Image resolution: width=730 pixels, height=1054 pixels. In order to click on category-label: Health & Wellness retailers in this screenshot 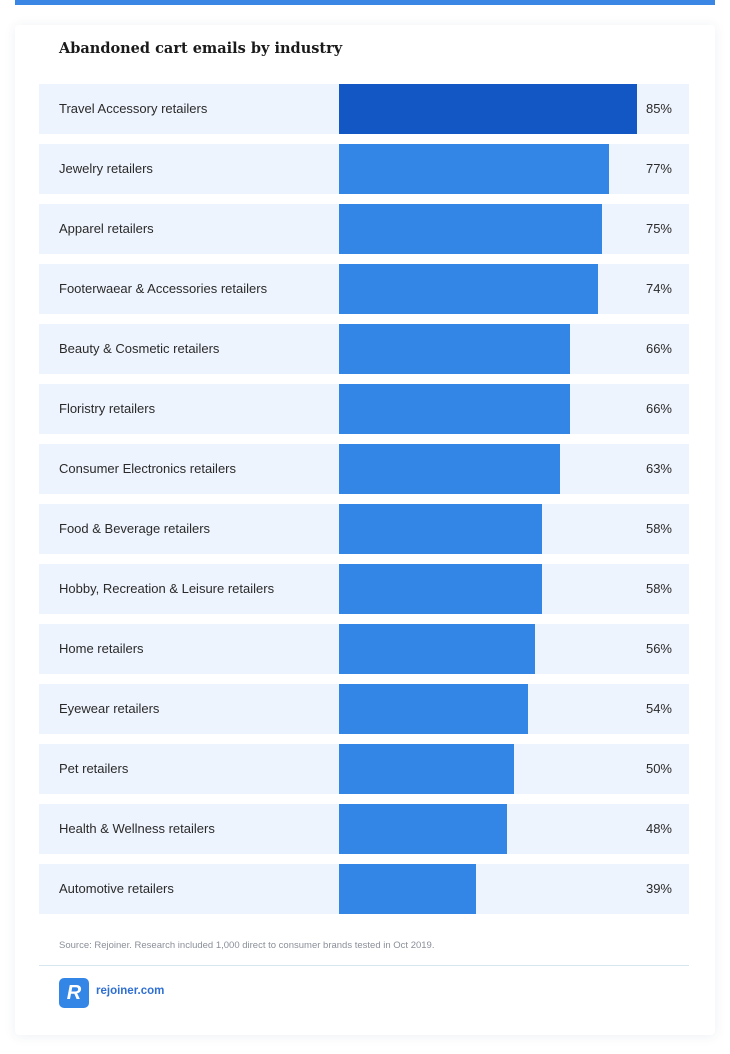, I will do `click(137, 828)`.